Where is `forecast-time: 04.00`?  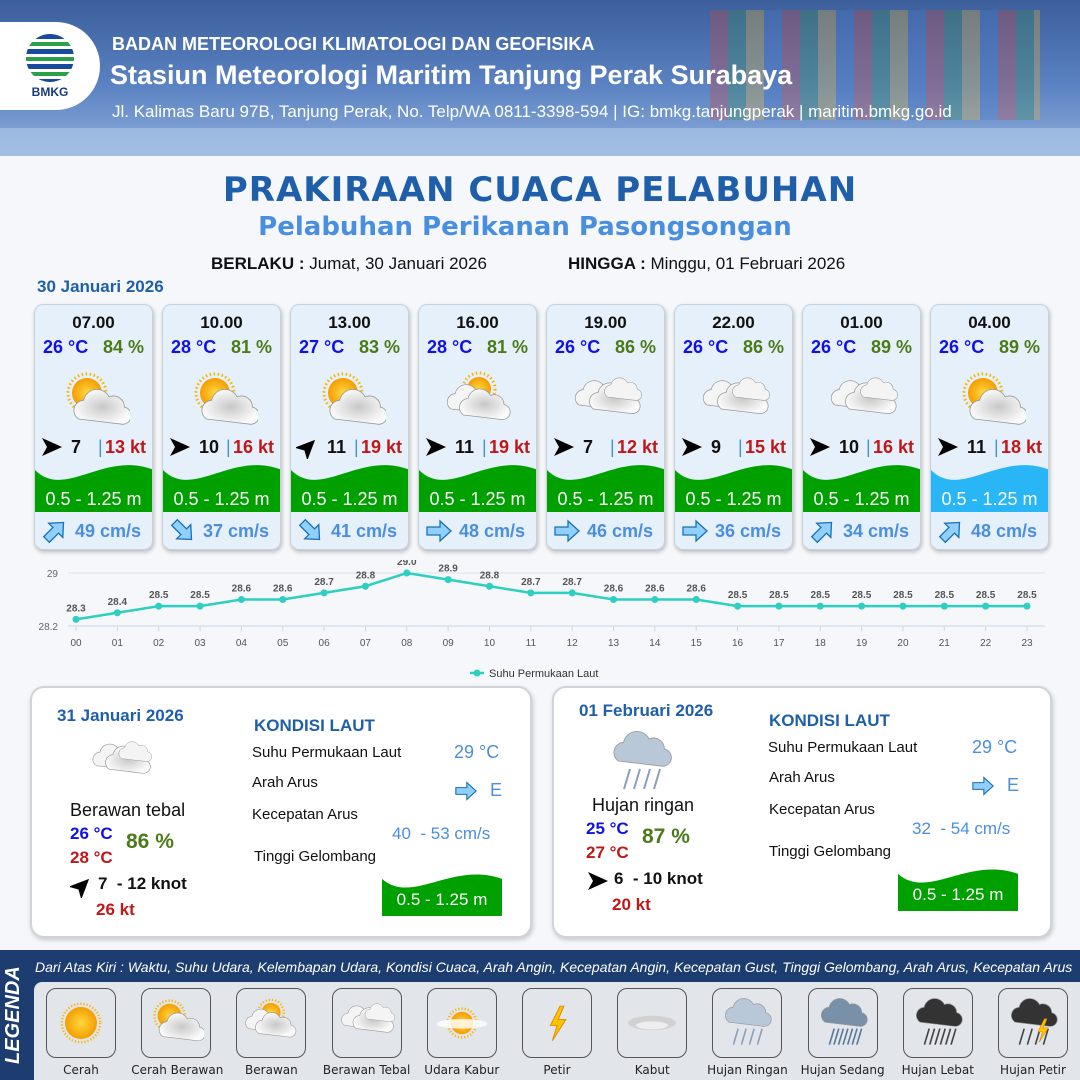
forecast-time: 04.00 is located at coordinates (989, 322).